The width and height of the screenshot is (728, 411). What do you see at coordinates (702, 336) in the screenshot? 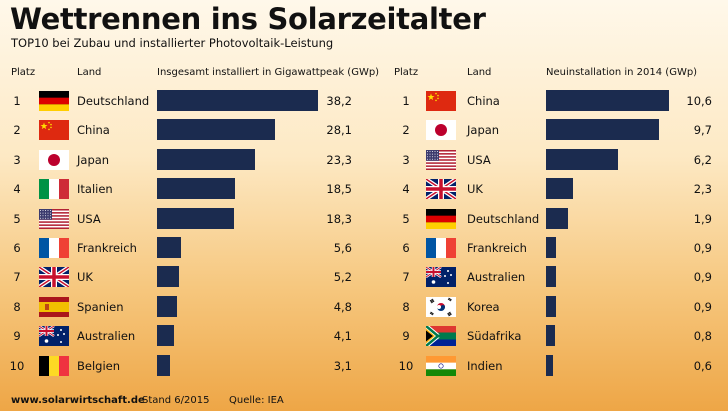
I see `value-label: 0,8` at bounding box center [702, 336].